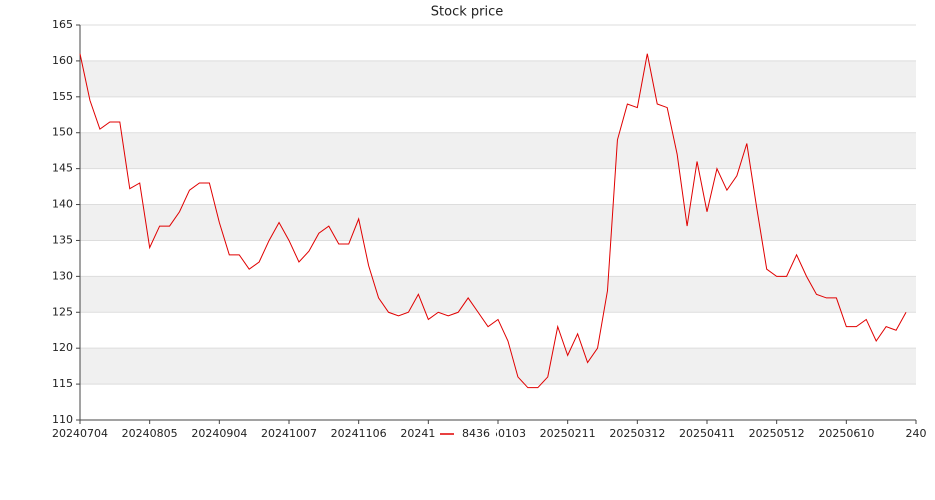 This screenshot has width=935, height=500. Describe the element at coordinates (62, 132) in the screenshot. I see `y-tick-label: 150` at that location.